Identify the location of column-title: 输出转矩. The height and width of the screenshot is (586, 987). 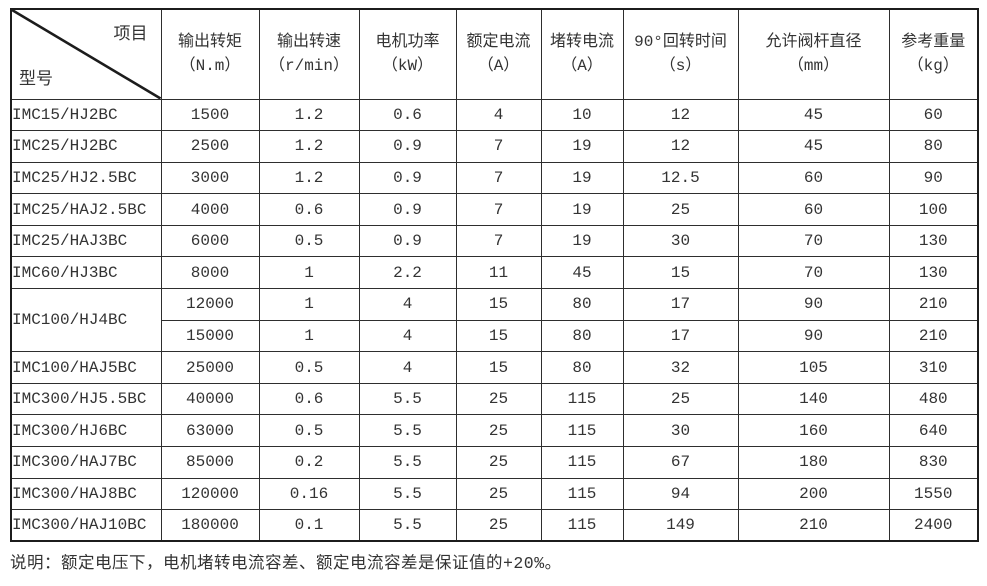
(209, 42).